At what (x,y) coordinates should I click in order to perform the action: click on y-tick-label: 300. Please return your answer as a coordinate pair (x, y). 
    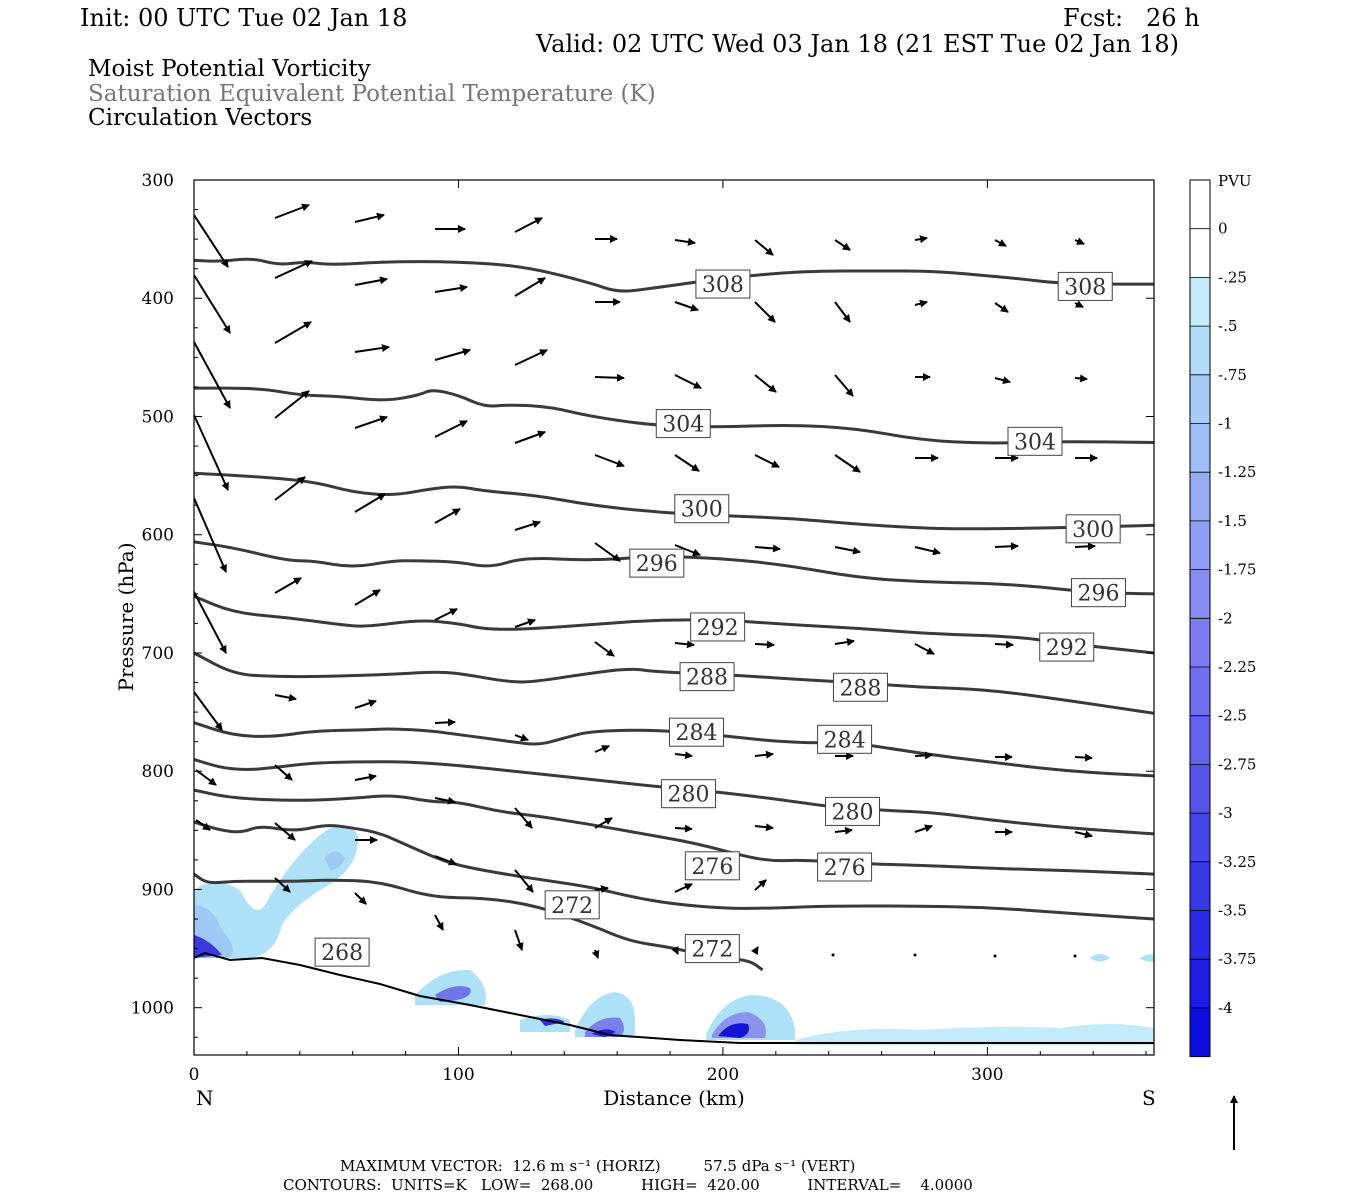
    Looking at the image, I should click on (158, 181).